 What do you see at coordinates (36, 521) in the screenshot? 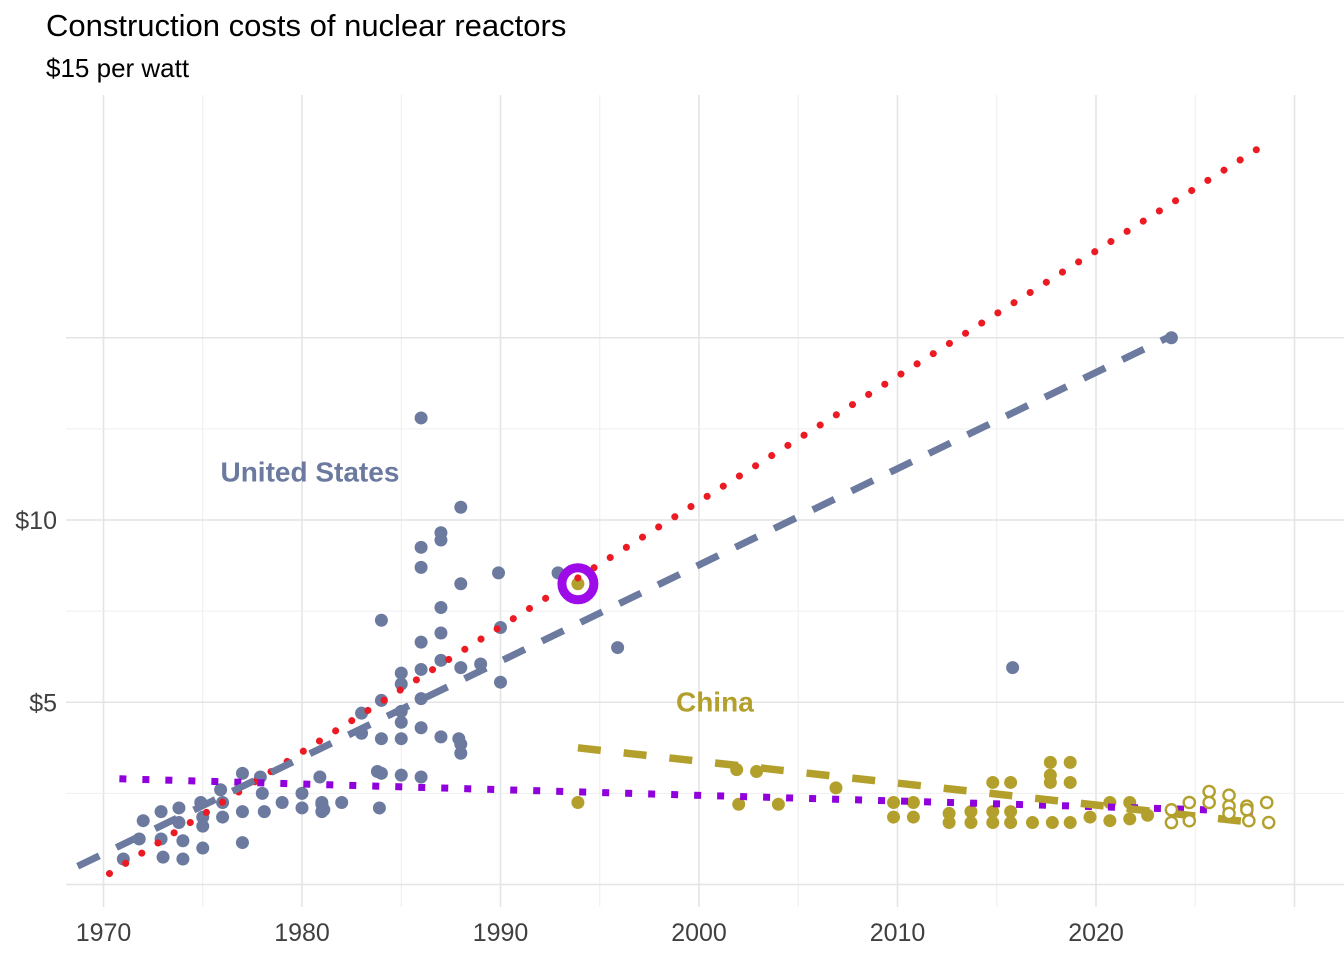
I see `y-axis-tick-label: $10` at bounding box center [36, 521].